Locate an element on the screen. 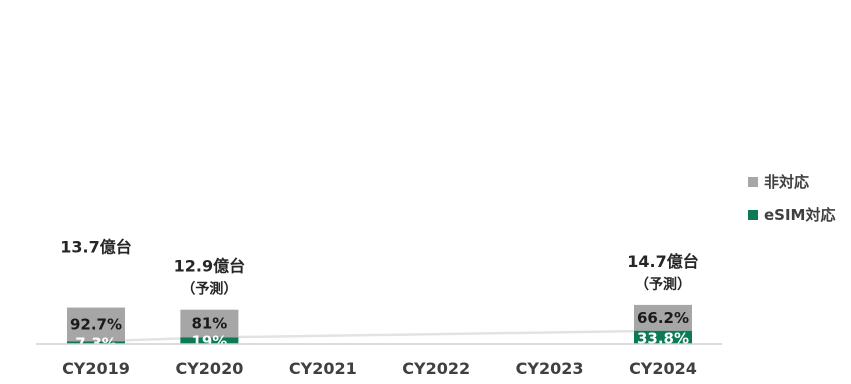 This screenshot has height=384, width=851. legend: 非対応 eSIM対応 is located at coordinates (792, 198).